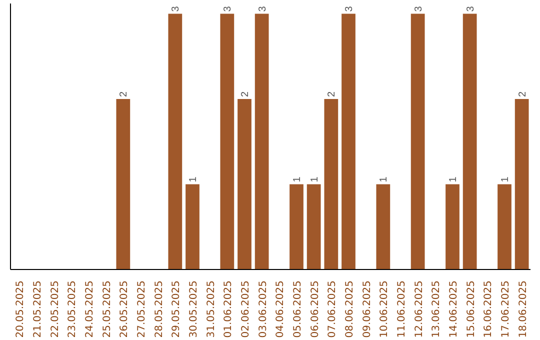 This screenshot has height=340, width=540. I want to click on x-tick-label: 18.06.2025, so click(523, 309).